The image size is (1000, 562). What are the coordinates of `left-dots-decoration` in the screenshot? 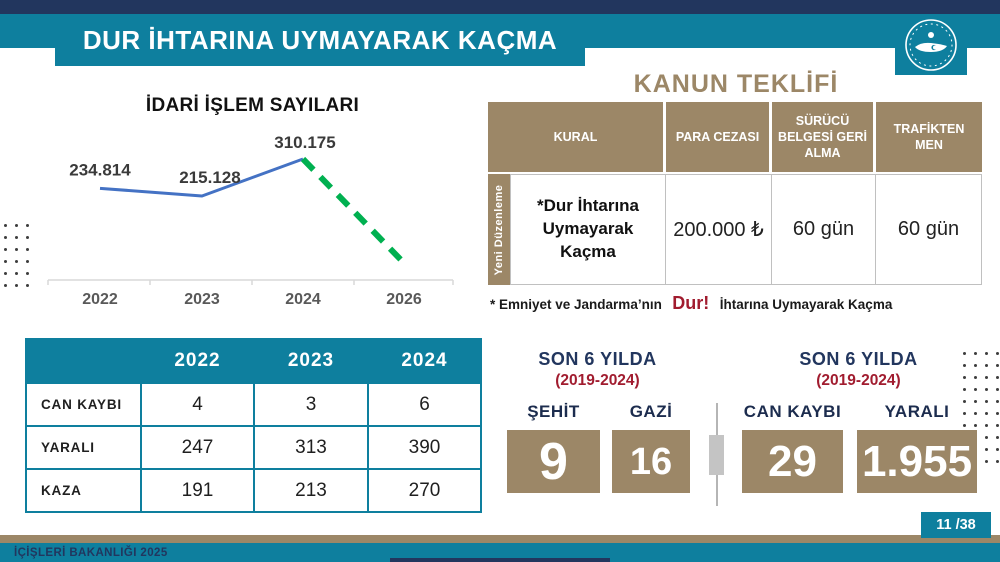 It's located at (20, 260).